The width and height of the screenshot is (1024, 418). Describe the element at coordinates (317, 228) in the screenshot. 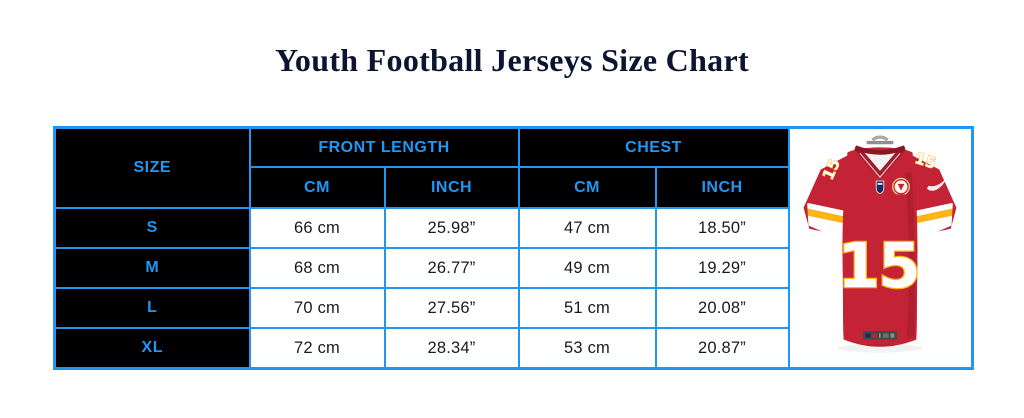

I see `front-cm-value: 66 cm` at that location.